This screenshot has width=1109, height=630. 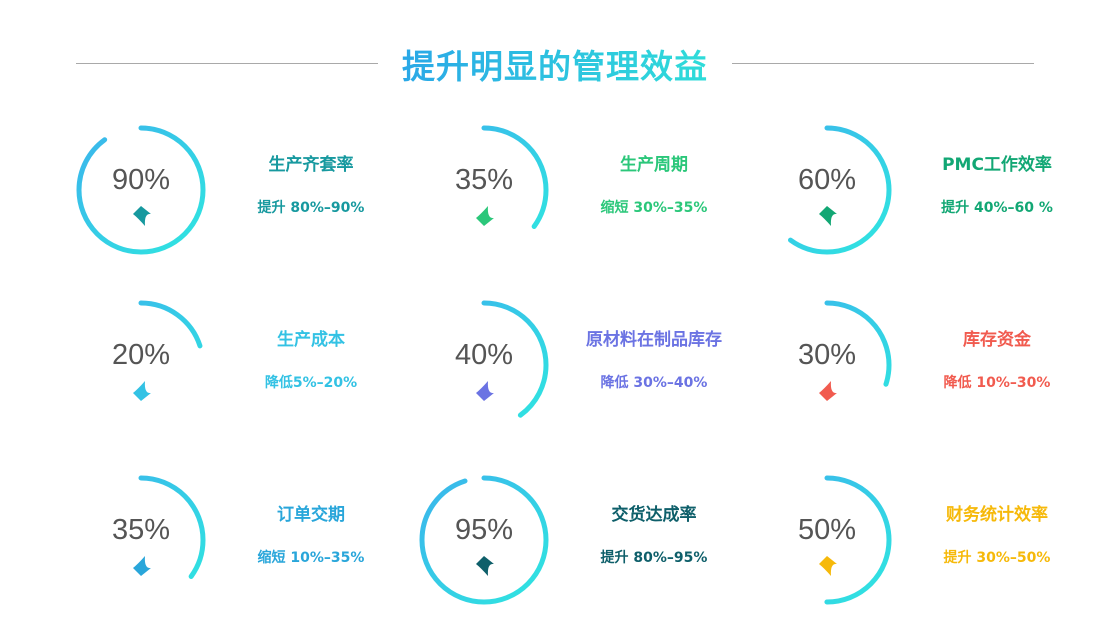 What do you see at coordinates (654, 515) in the screenshot?
I see `metric-label: 交货达成率` at bounding box center [654, 515].